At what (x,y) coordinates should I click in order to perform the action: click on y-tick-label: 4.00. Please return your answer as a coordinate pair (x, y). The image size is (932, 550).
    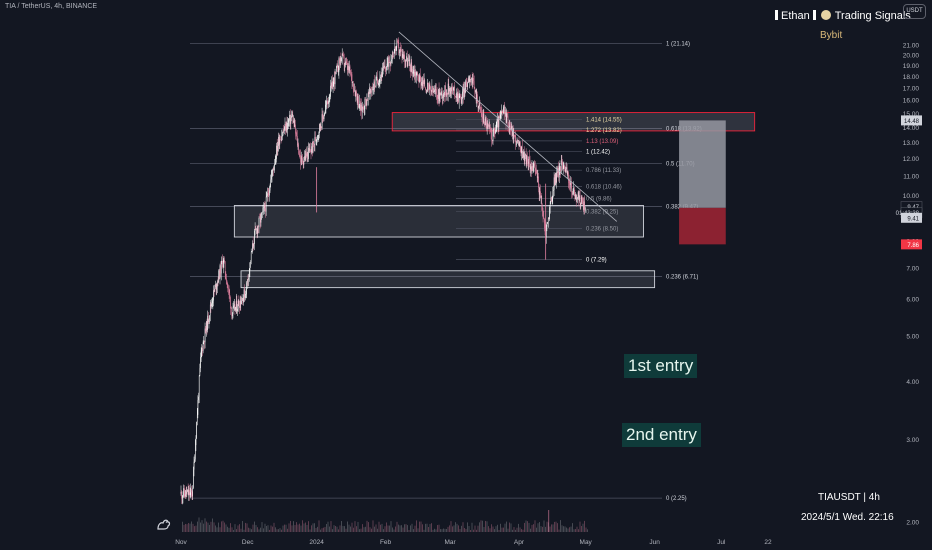
    Looking at the image, I should click on (912, 382).